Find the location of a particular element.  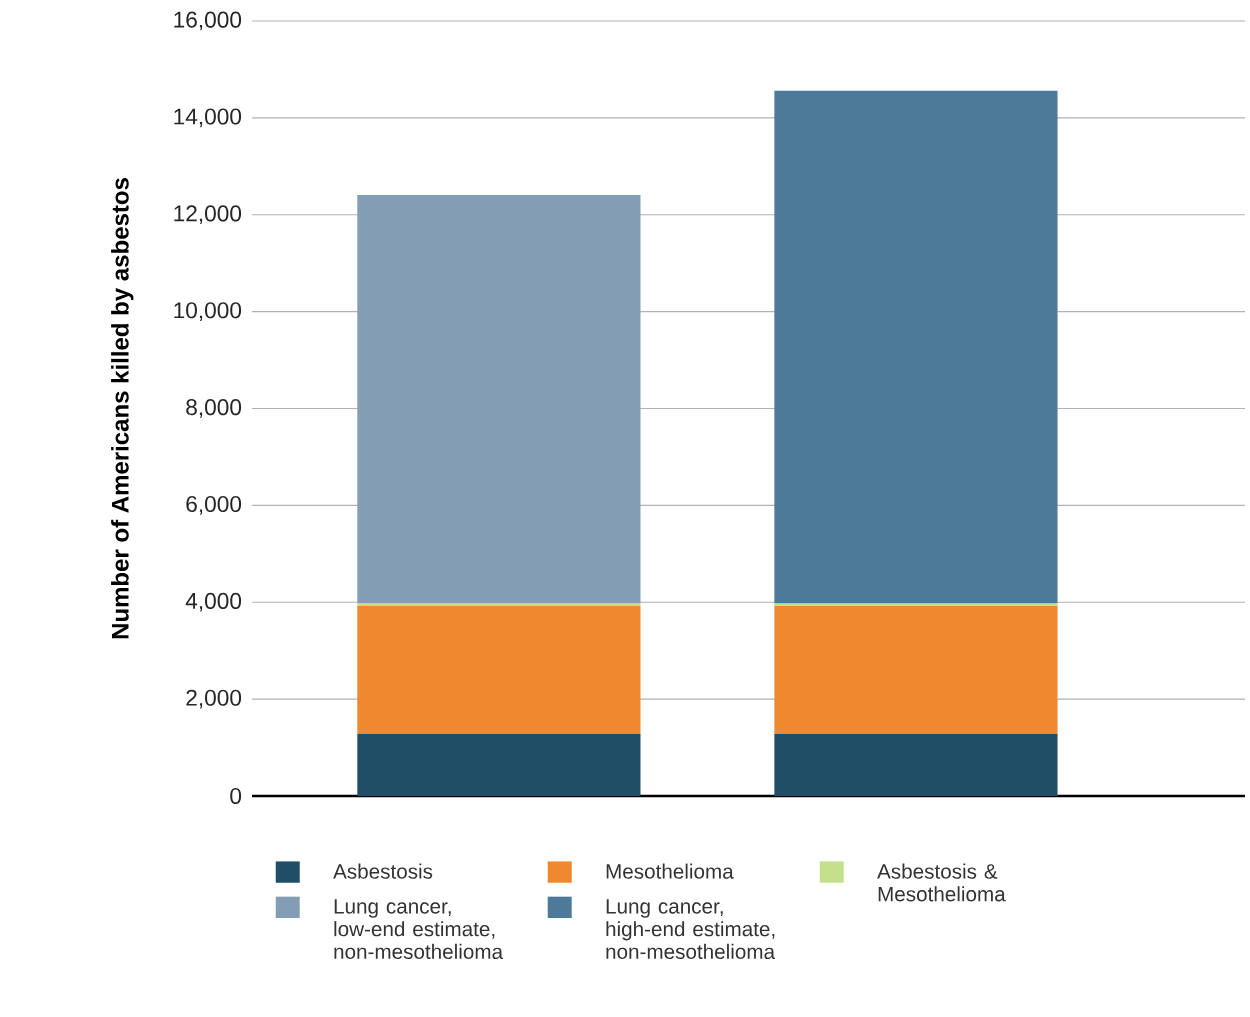

y-axis-title: Number of Americans killed by asbestos is located at coordinates (122, 408).